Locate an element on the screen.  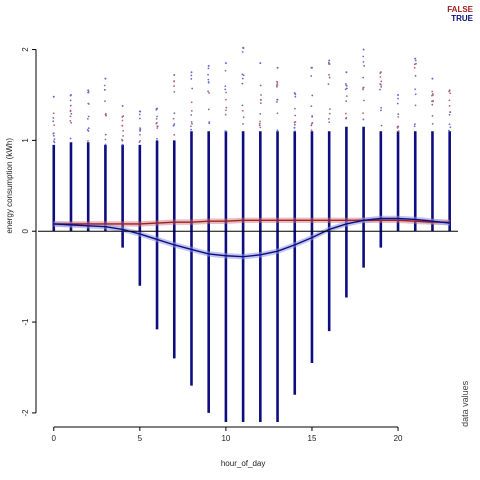
x-tick-label: 20 is located at coordinates (398, 438).